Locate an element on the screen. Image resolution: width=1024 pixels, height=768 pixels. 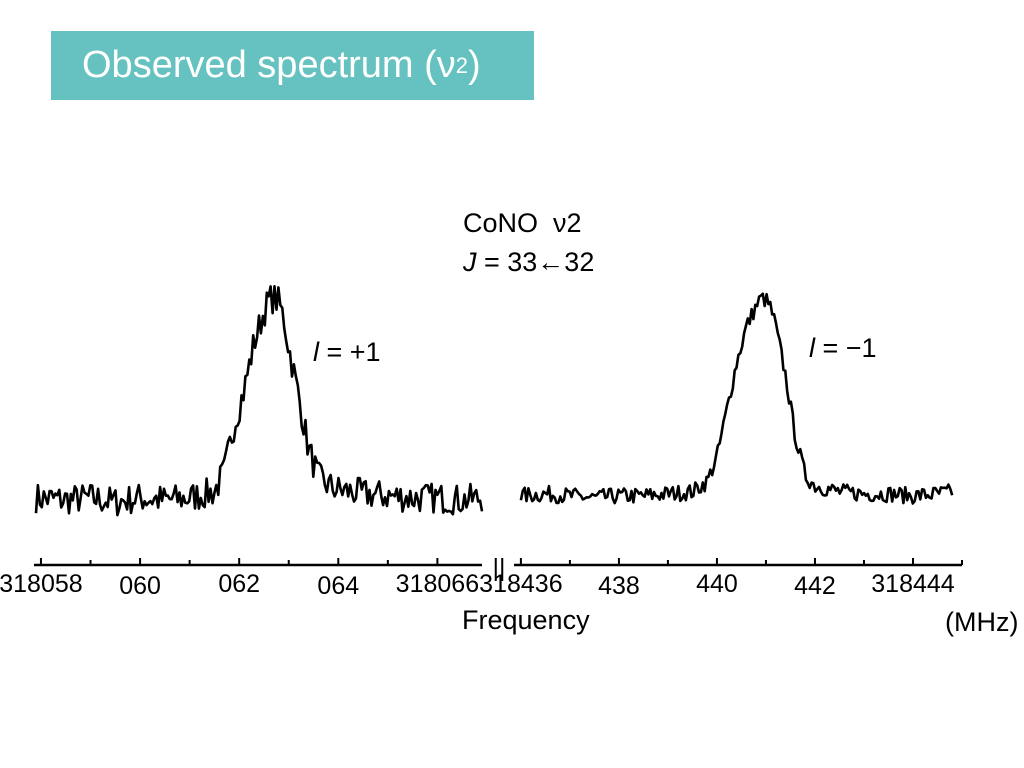
peak-label-minus-value: = −1 is located at coordinates (846, 348).